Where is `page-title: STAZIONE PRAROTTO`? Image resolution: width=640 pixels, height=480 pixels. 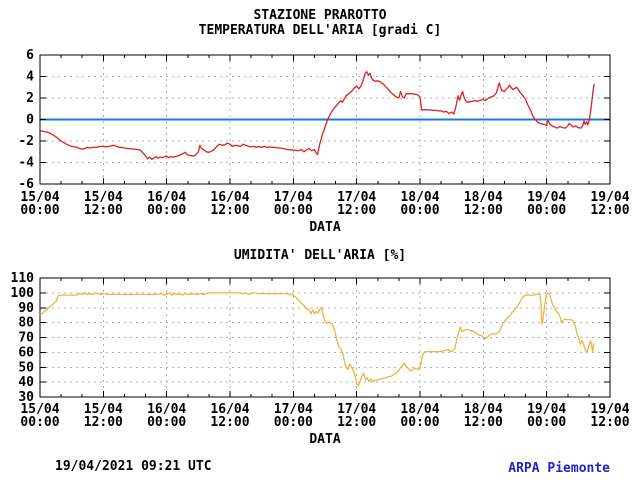 page-title: STAZIONE PRAROTTO is located at coordinates (320, 15).